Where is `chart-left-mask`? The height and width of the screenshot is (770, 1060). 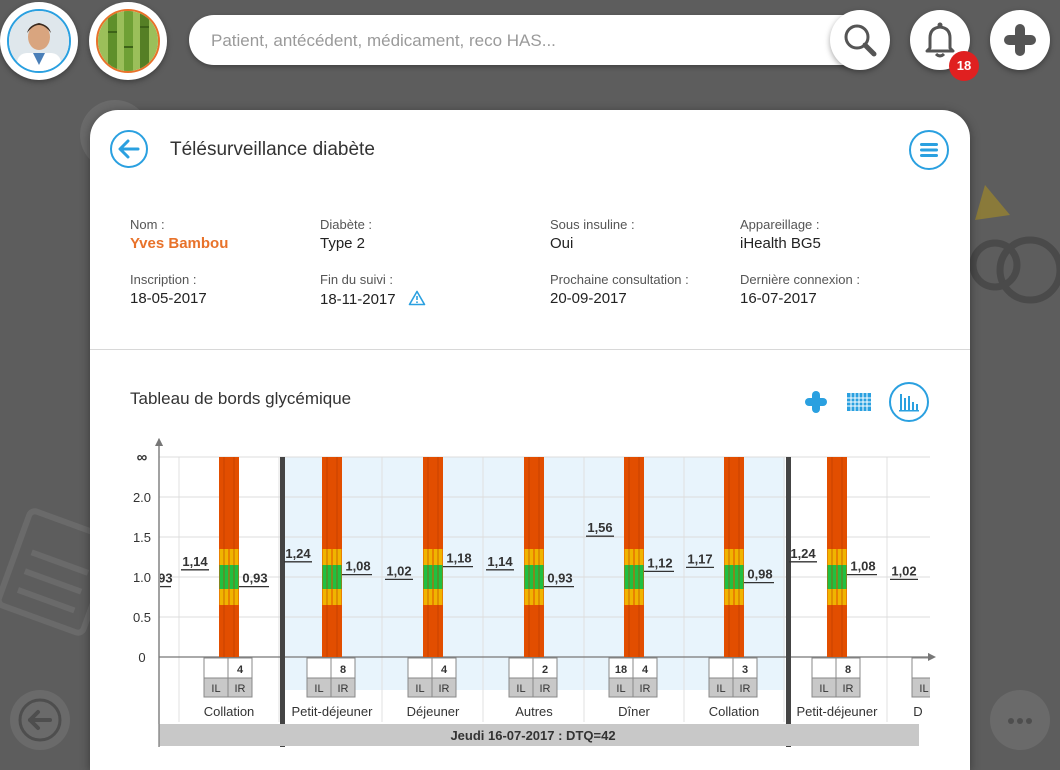 chart-left-mask is located at coordinates (143, 577).